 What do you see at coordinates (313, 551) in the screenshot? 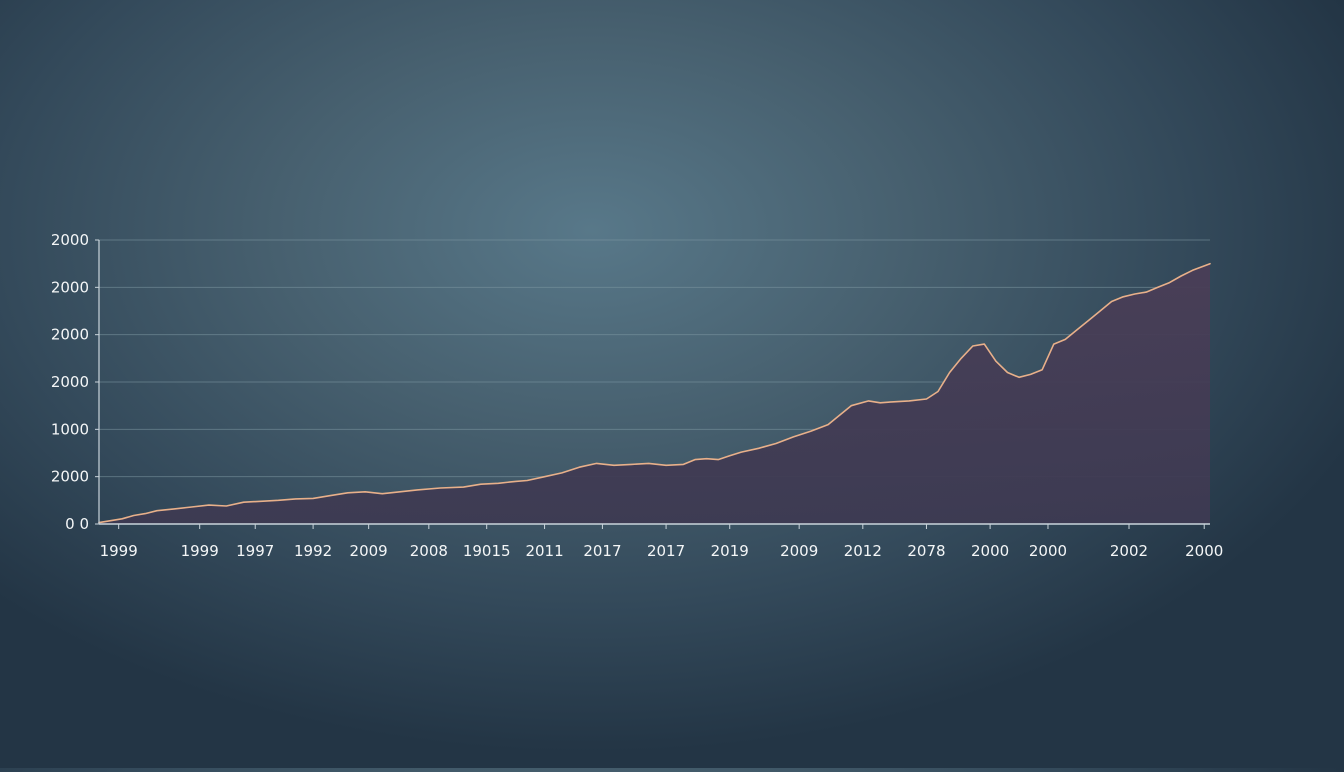
I see `x-tick-label-3: 1992` at bounding box center [313, 551].